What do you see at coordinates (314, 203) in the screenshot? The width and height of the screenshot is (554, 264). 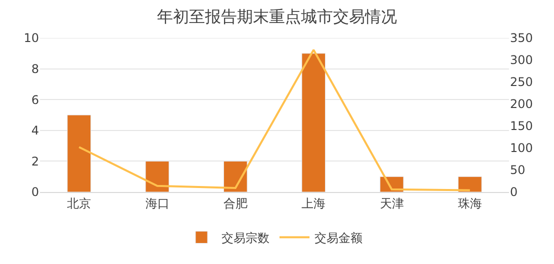 I see `x-tick-label: 上海` at bounding box center [314, 203].